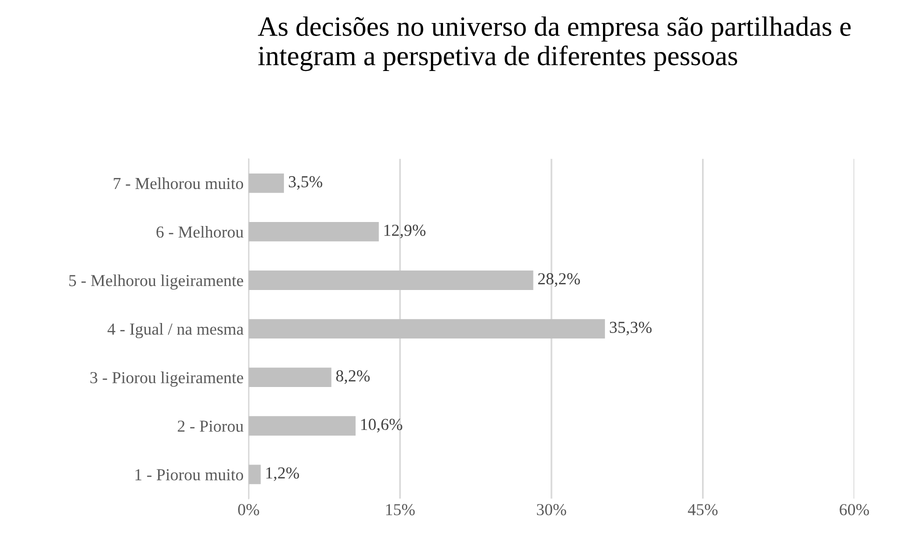 This screenshot has height=548, width=904. What do you see at coordinates (381, 425) in the screenshot?
I see `data-label: 10,6%` at bounding box center [381, 425].